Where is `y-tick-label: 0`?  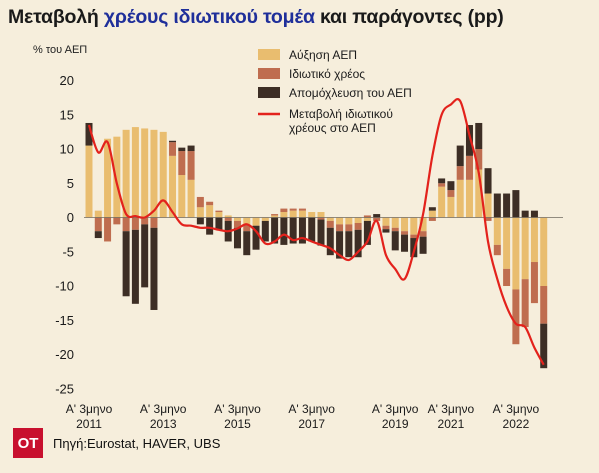
y-tick-label: 0 is located at coordinates (70, 217).